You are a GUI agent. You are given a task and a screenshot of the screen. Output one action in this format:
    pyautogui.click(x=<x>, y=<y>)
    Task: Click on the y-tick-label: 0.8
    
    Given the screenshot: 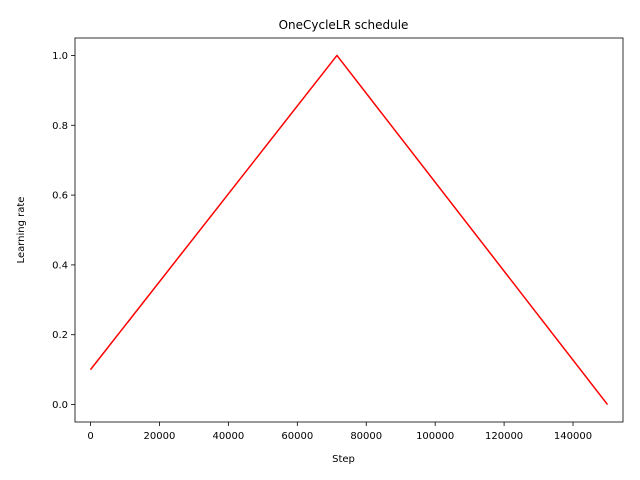 What is the action you would take?
    pyautogui.click(x=60, y=126)
    